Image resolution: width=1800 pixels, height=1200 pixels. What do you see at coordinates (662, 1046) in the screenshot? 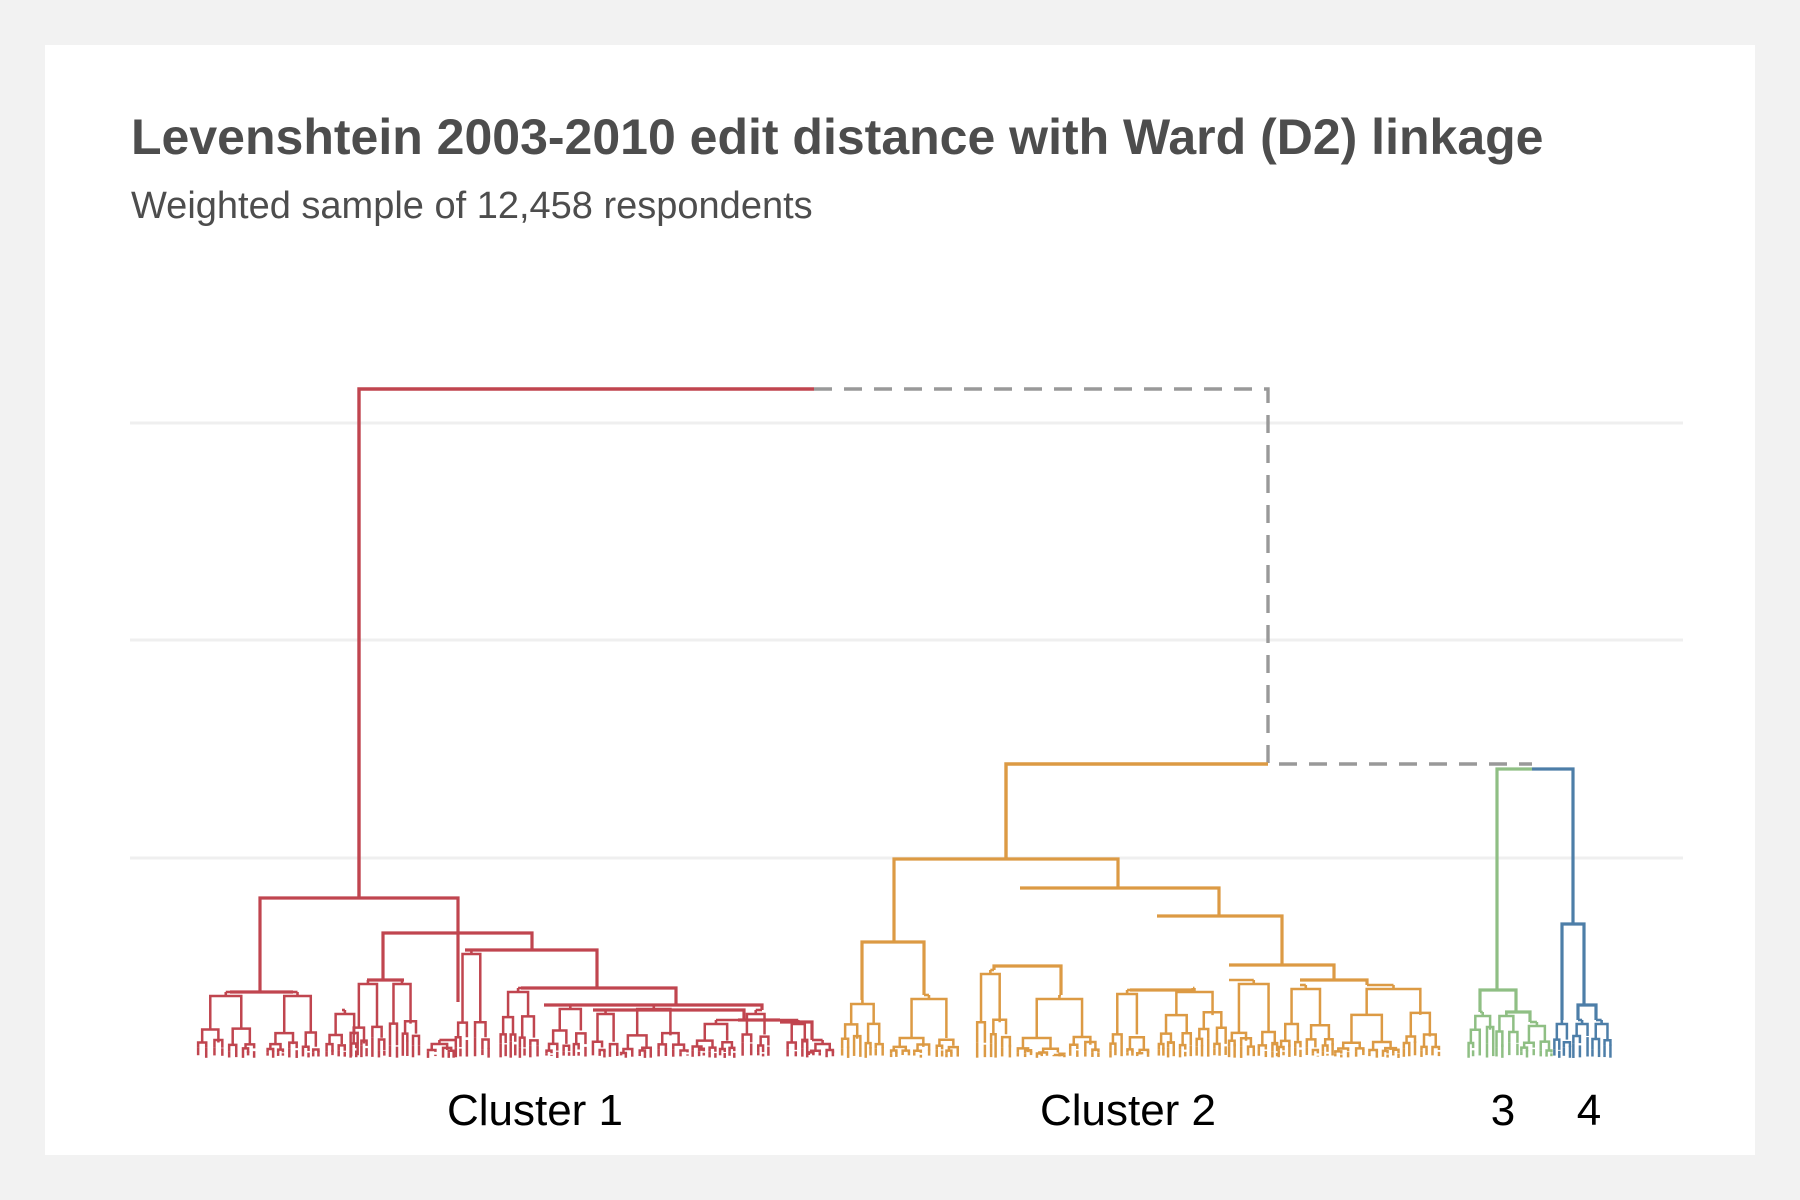
I see `c1f10rl-link` at bounding box center [662, 1046].